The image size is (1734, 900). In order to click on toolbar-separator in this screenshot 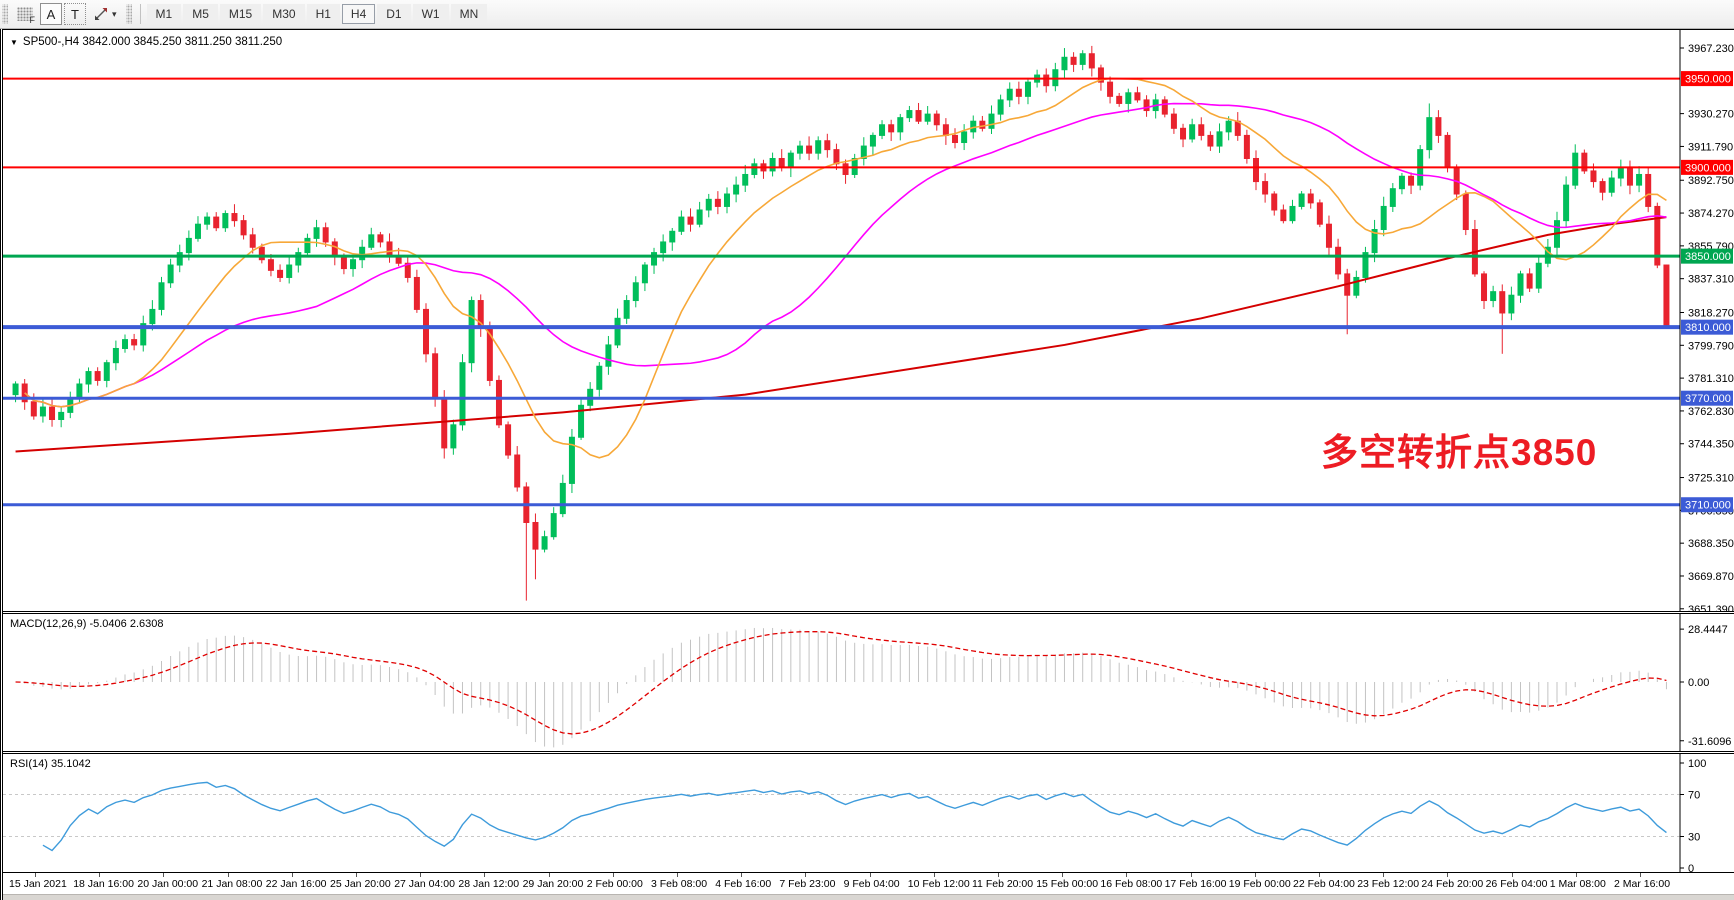, I will do `click(140, 14)`.